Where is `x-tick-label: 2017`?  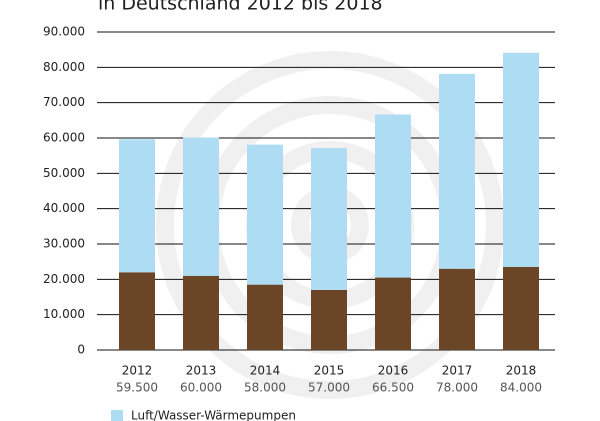
x-tick-label: 2017 is located at coordinates (457, 371).